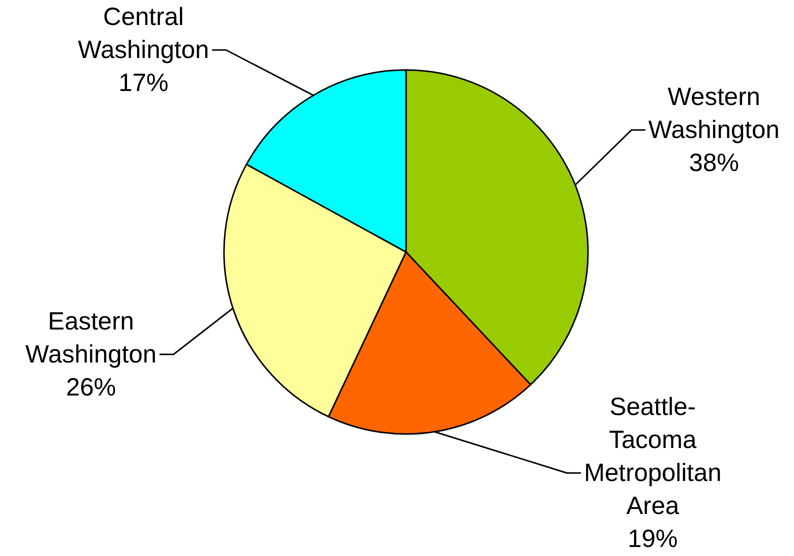 This screenshot has height=556, width=794. Describe the element at coordinates (144, 33) in the screenshot. I see `slice-label: Central Washington` at that location.